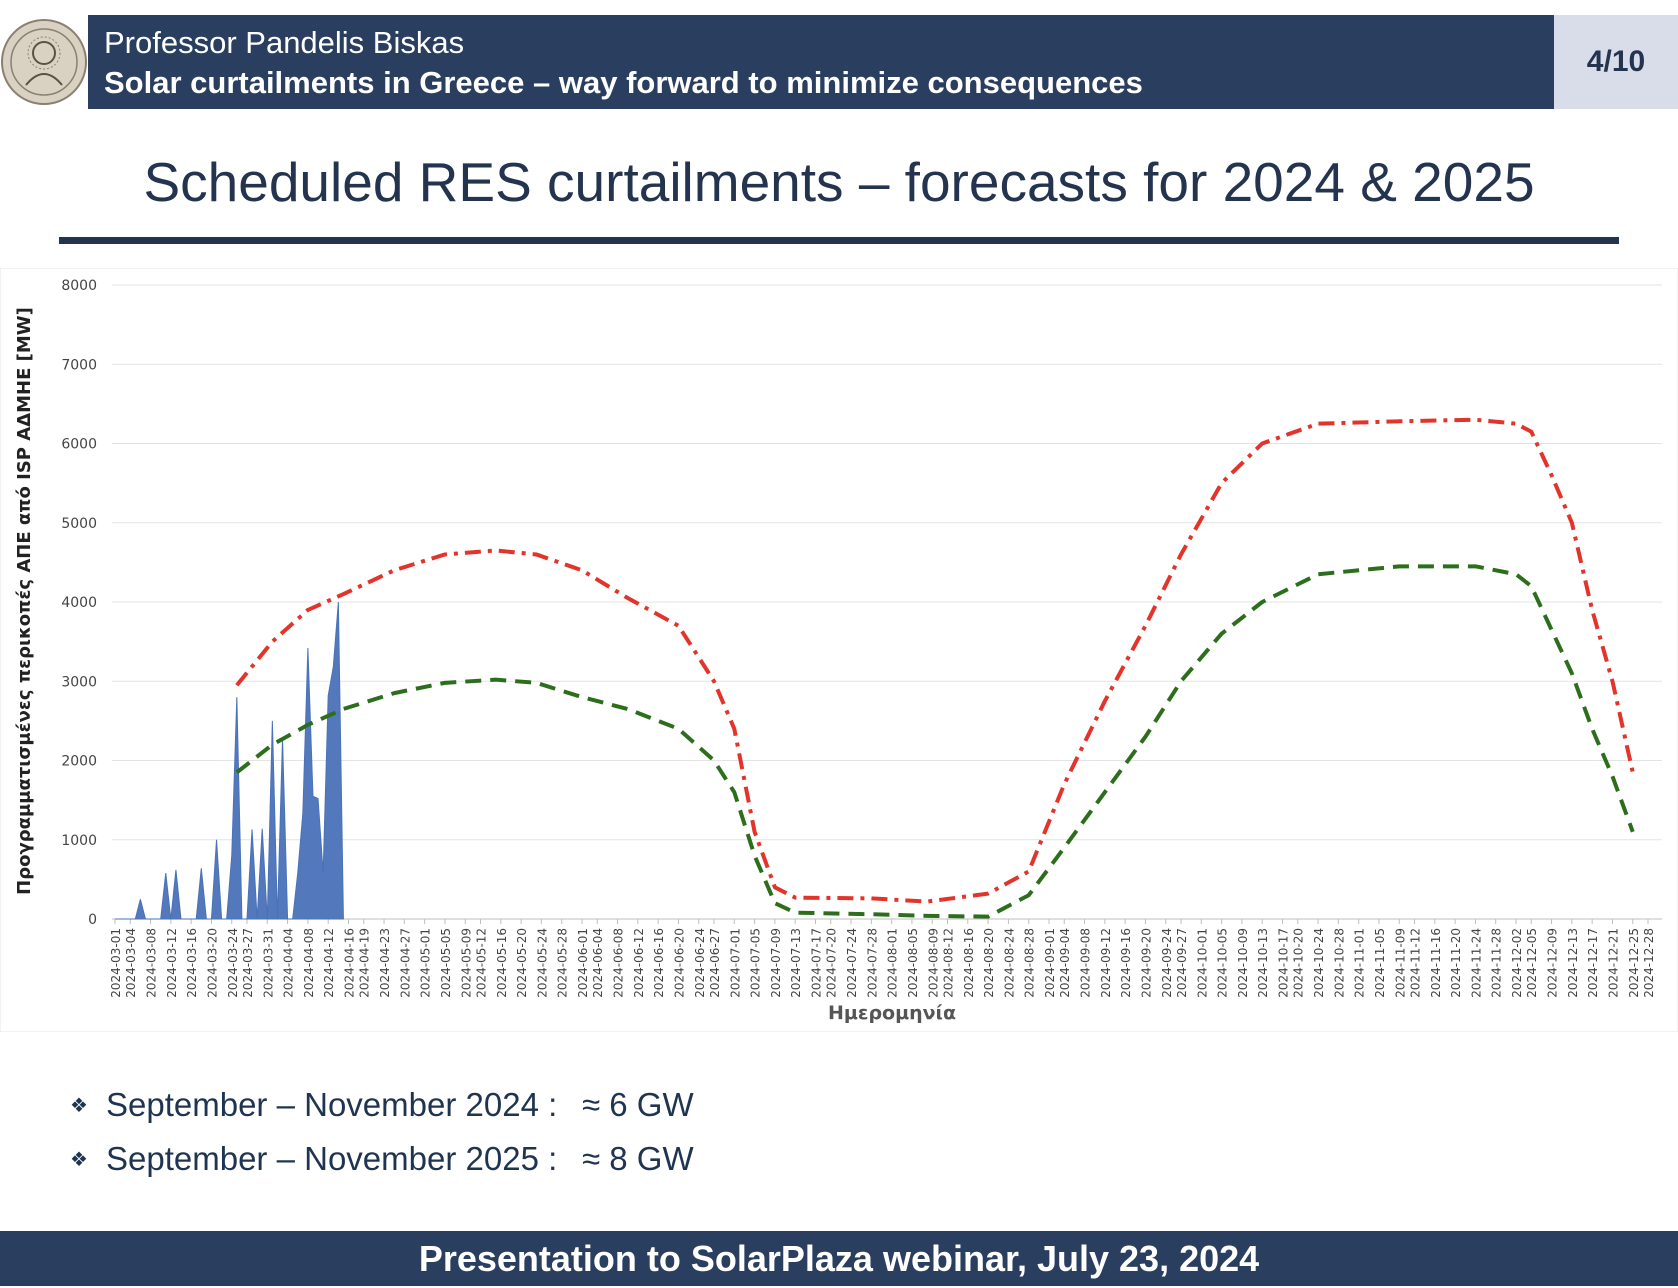 This screenshot has width=1678, height=1288. I want to click on x-tick-label: 2024-10-20, so click(1299, 963).